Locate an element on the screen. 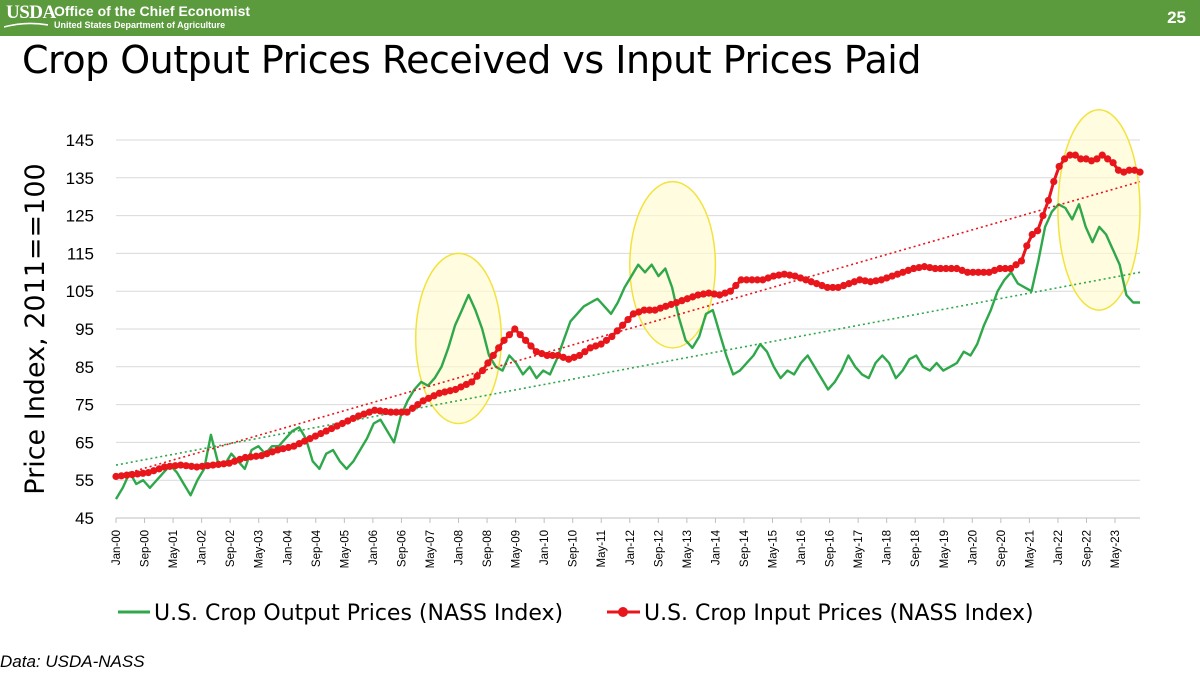 The image size is (1200, 675). y-tick-label: 75 is located at coordinates (84, 405).